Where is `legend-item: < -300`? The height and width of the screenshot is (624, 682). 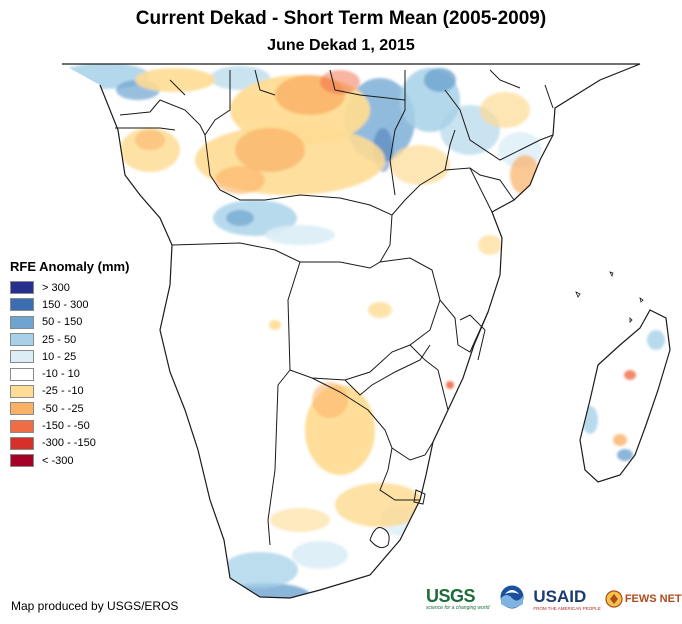
legend-item: < -300 is located at coordinates (69, 460).